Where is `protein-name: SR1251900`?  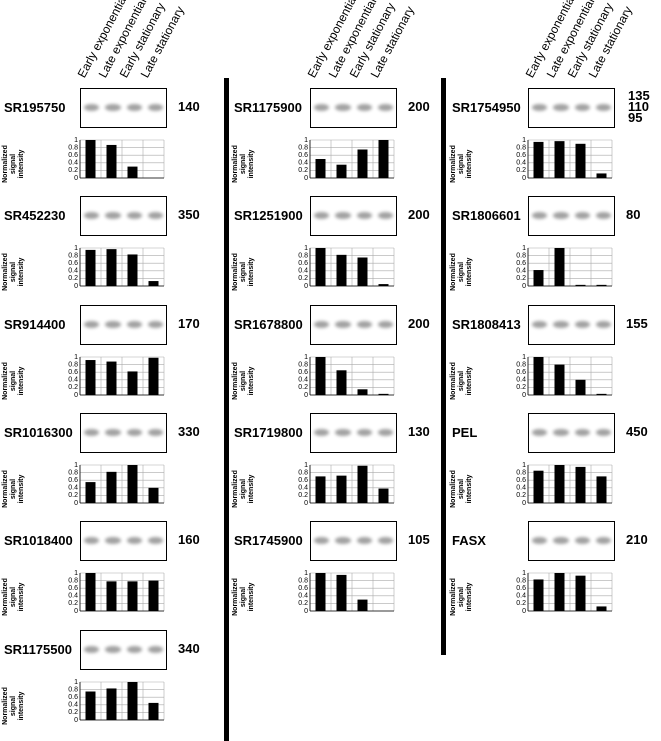 protein-name: SR1251900 is located at coordinates (268, 215).